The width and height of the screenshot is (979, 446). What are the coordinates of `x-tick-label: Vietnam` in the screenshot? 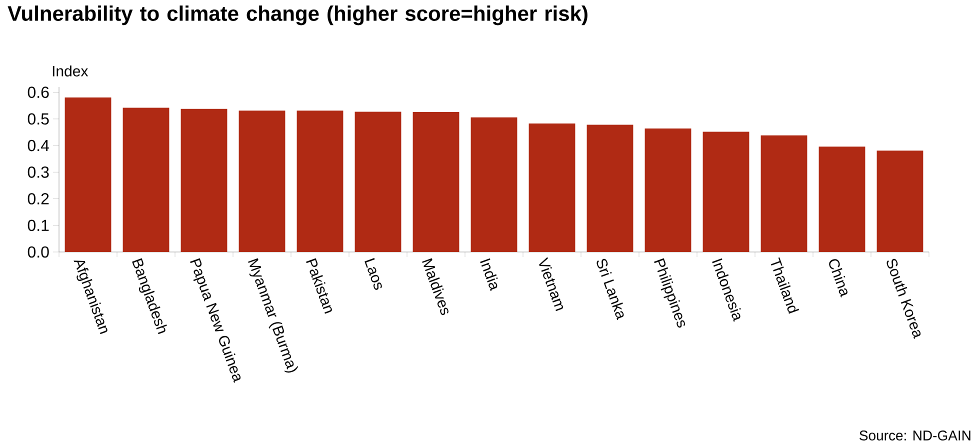 It's located at (551, 284).